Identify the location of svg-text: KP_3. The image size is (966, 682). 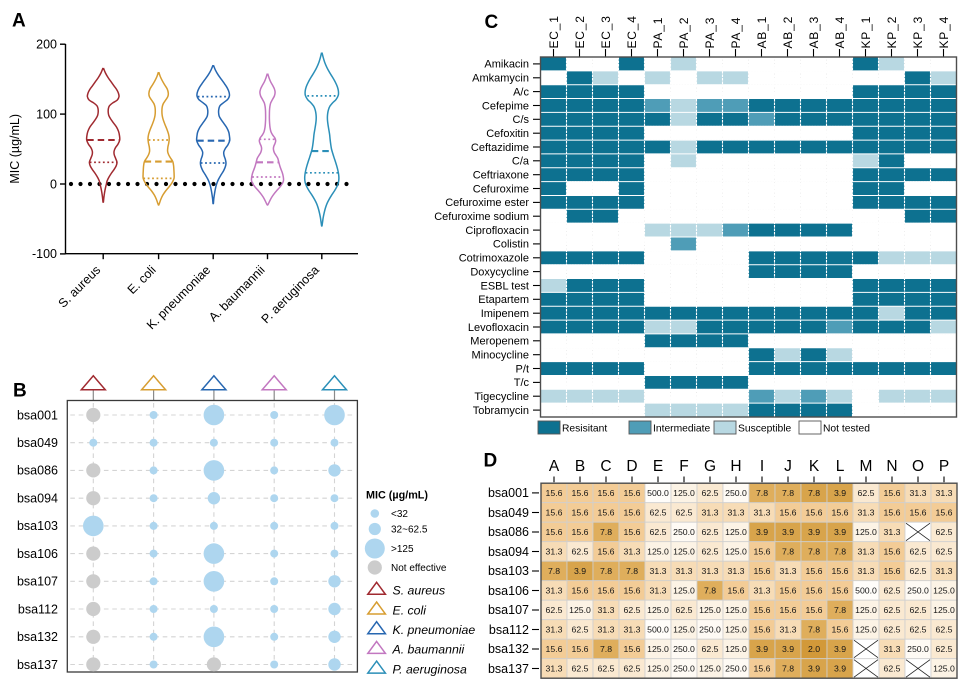
(918, 32).